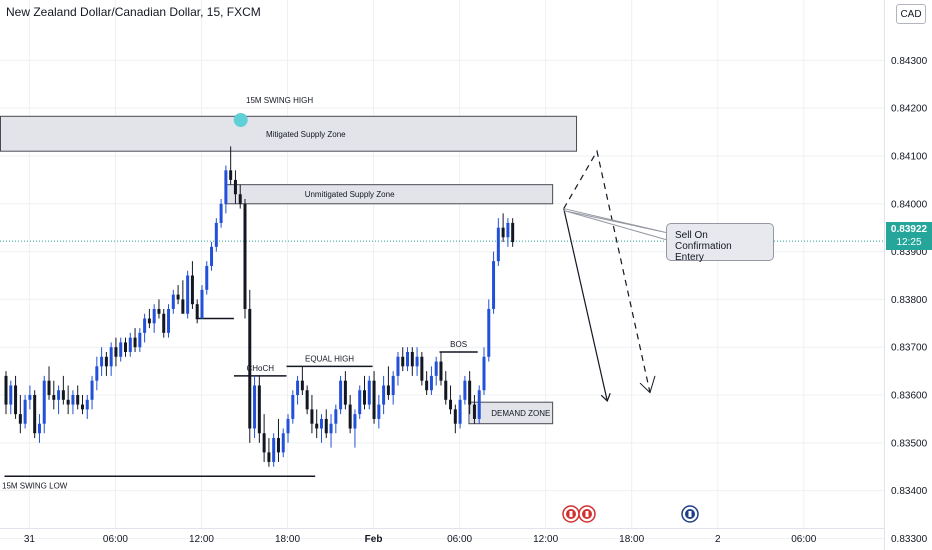 This screenshot has height=550, width=932. Describe the element at coordinates (458, 344) in the screenshot. I see `structure-label: BOS` at that location.